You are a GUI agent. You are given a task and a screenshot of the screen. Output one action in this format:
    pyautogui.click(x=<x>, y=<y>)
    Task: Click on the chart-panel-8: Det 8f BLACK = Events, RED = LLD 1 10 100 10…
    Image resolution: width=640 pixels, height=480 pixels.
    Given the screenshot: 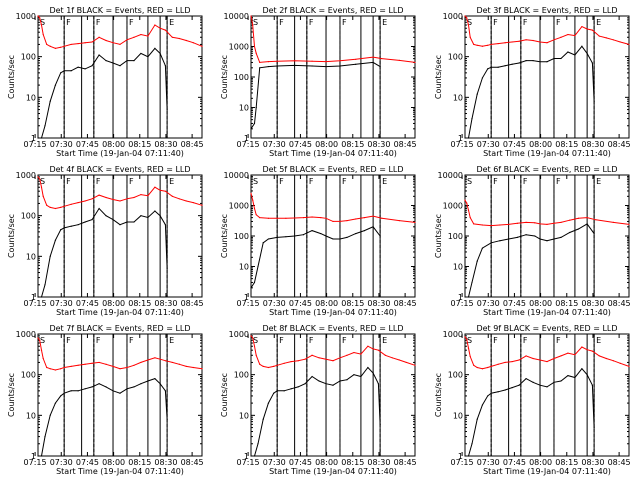 What is the action you would take?
    pyautogui.click(x=318, y=400)
    